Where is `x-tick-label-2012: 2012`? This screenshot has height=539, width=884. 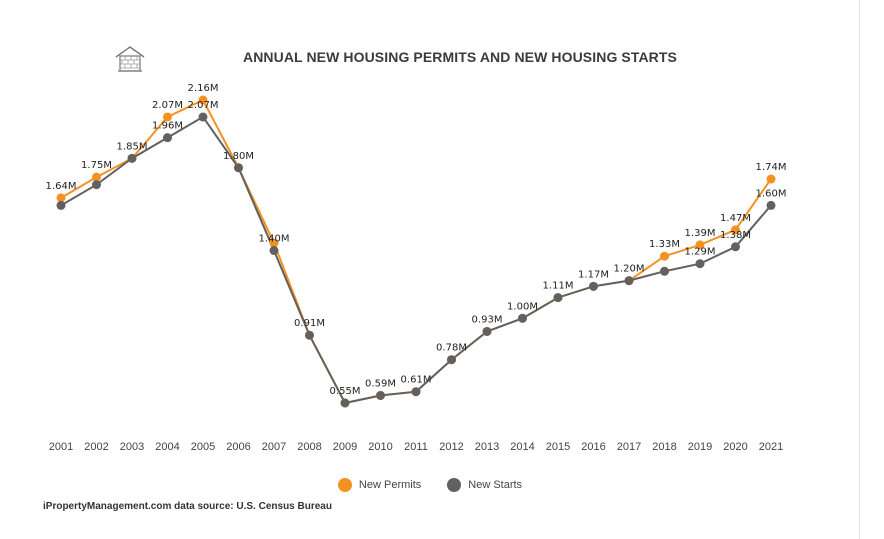
x-tick-label-2012: 2012 is located at coordinates (451, 447).